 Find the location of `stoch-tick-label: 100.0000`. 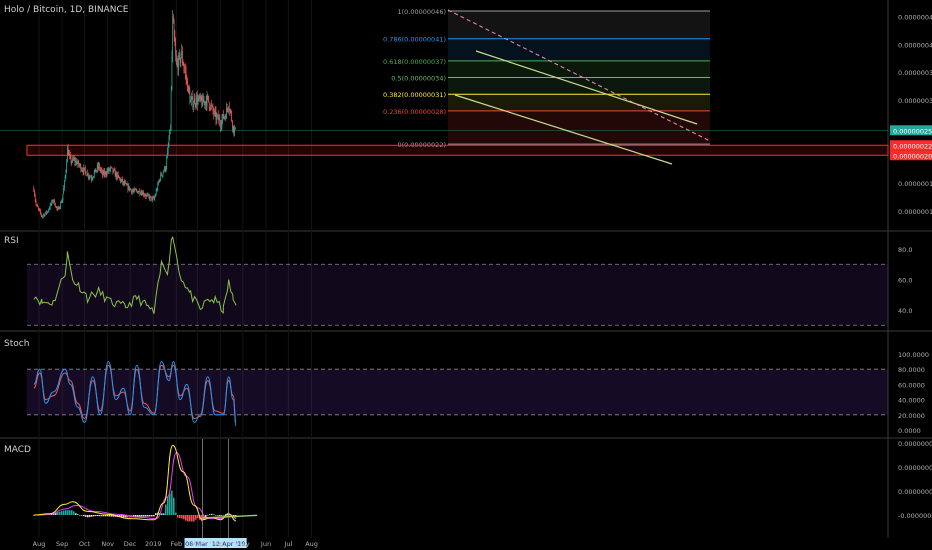

stoch-tick-label: 100.0000 is located at coordinates (913, 355).